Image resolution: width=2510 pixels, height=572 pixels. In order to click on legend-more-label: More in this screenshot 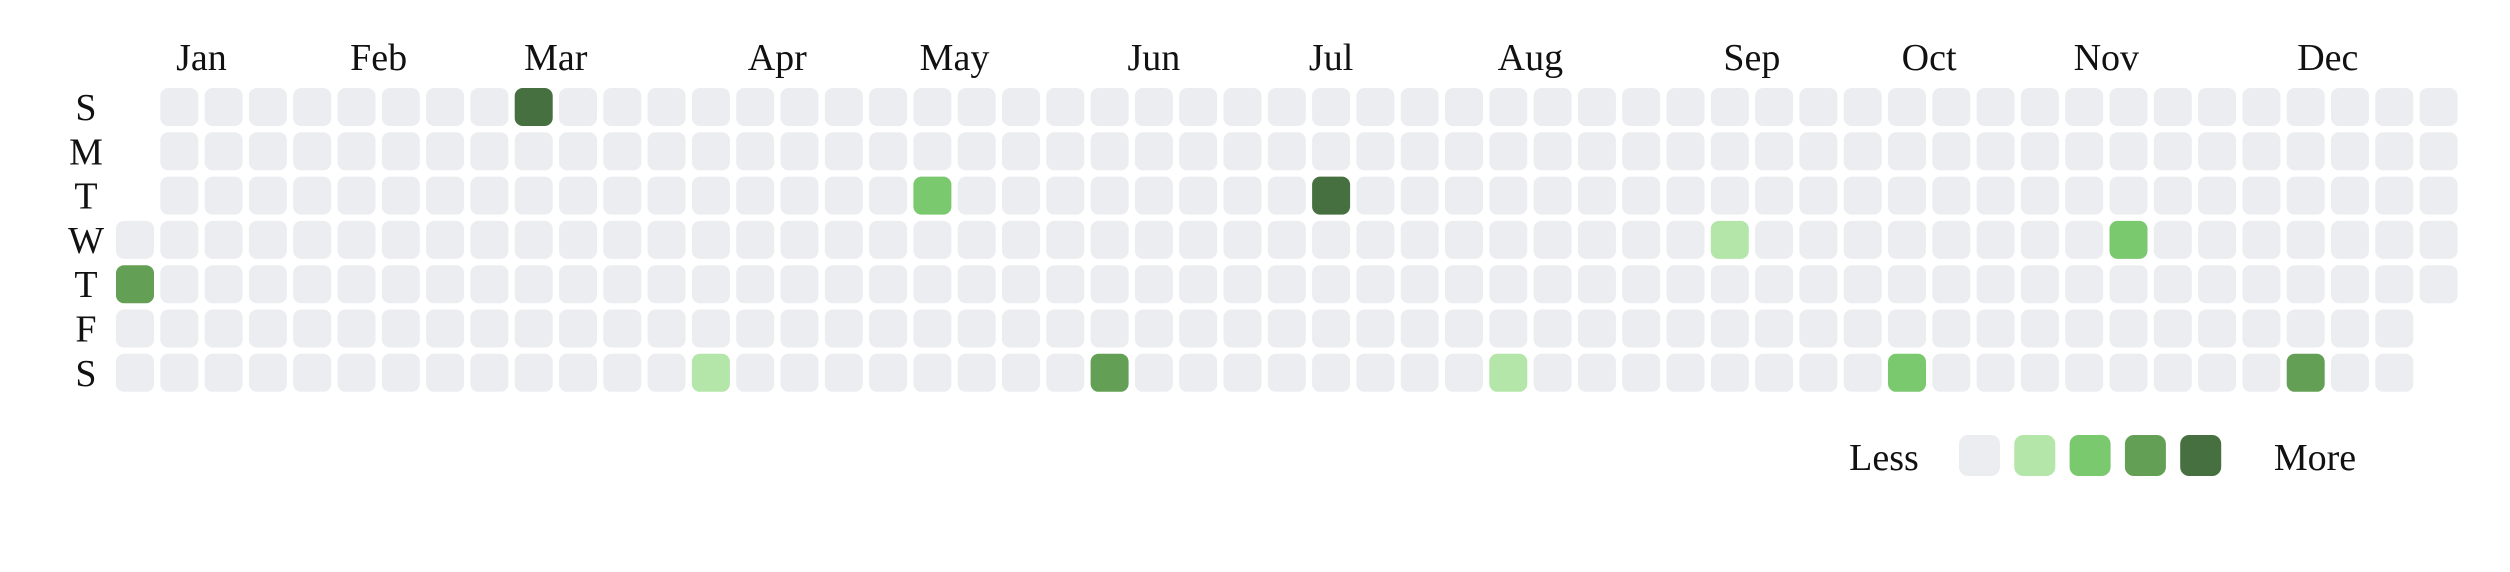, I will do `click(2315, 458)`.